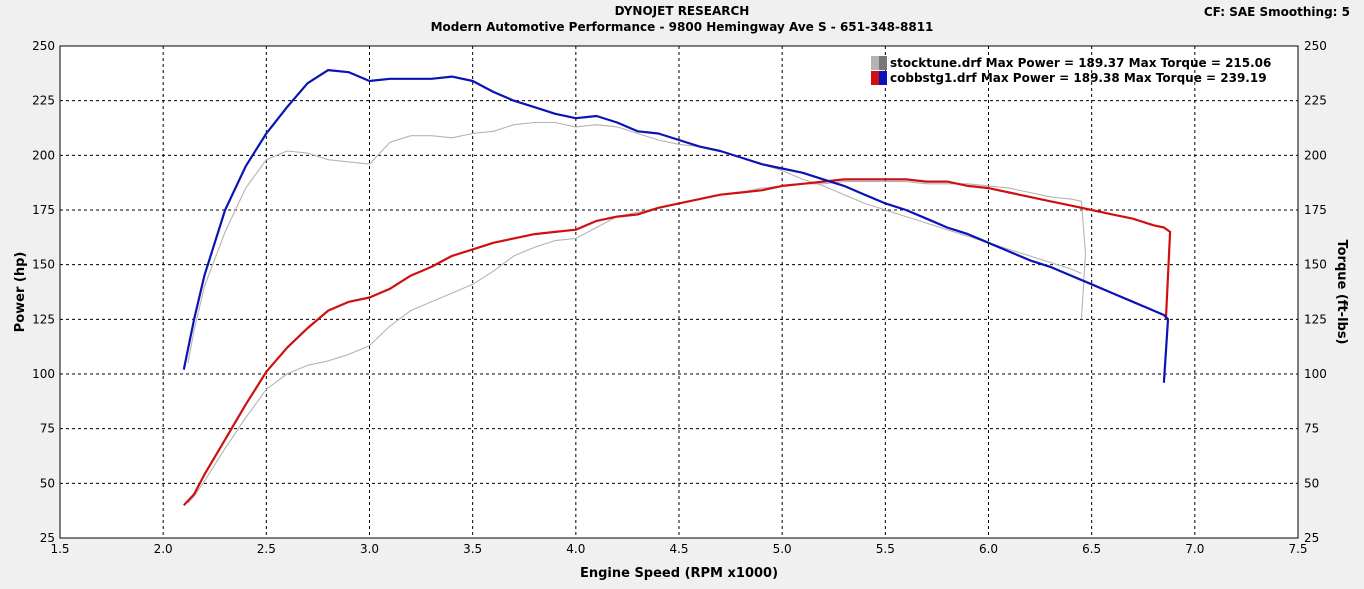 The width and height of the screenshot is (1364, 589). I want to click on x-tick-label: 7.0, so click(1194, 549).